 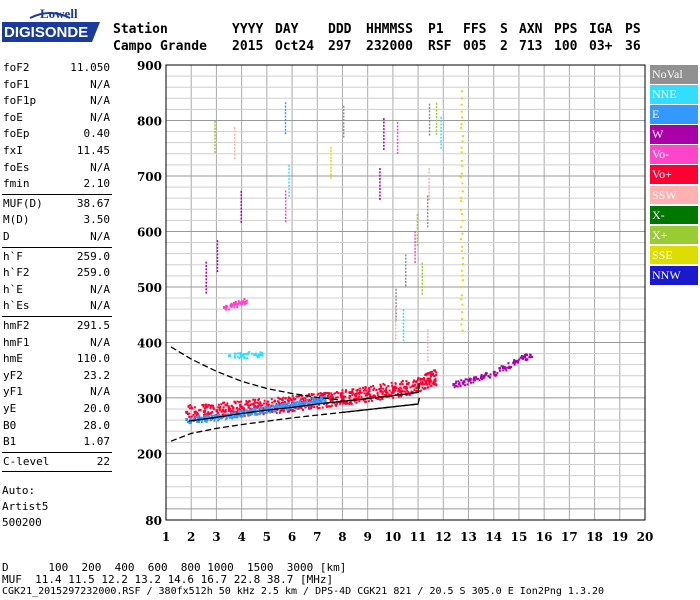 I want to click on header-label: AXN, so click(x=531, y=29).